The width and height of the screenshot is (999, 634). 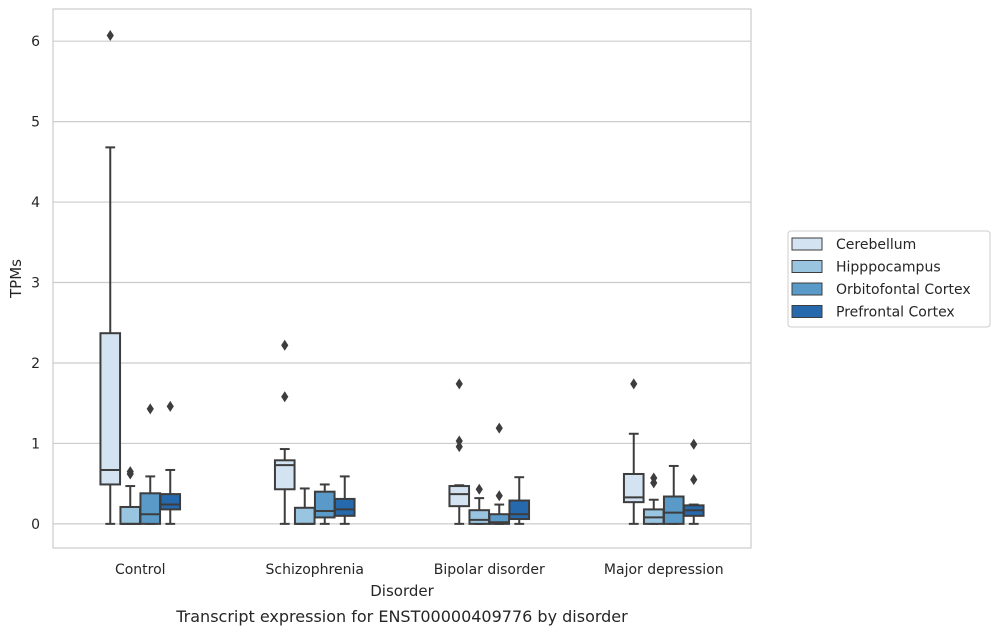 What do you see at coordinates (35, 525) in the screenshot?
I see `y-tick-label: 0` at bounding box center [35, 525].